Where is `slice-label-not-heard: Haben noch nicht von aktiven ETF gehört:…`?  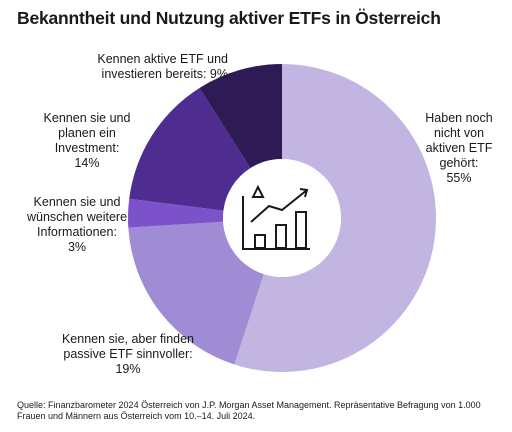 slice-label-not-heard: Haben noch nicht von aktiven ETF gehört:… is located at coordinates (459, 148).